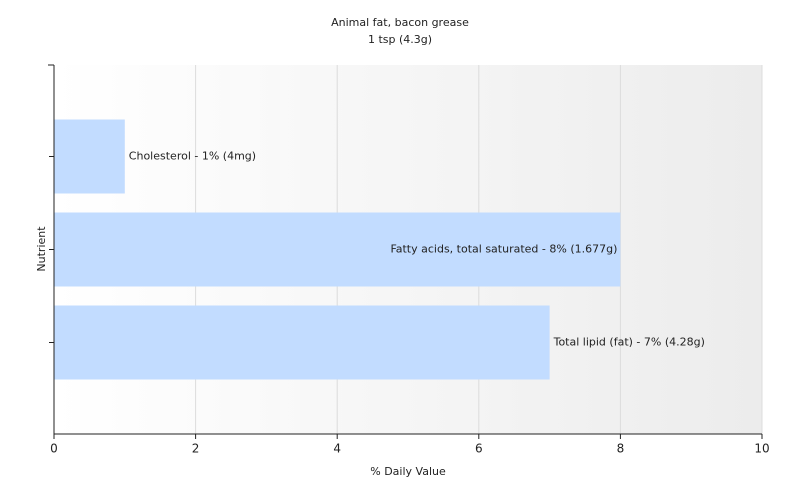 This screenshot has height=504, width=800. I want to click on x-tick-label: 6, so click(479, 449).